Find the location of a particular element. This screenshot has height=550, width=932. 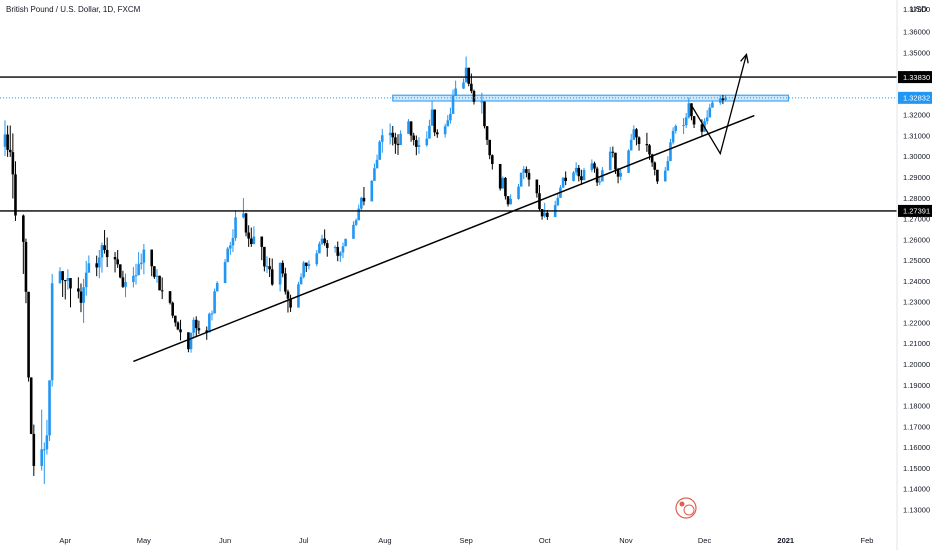

price-tag-label: 1.27391 is located at coordinates (916, 211).